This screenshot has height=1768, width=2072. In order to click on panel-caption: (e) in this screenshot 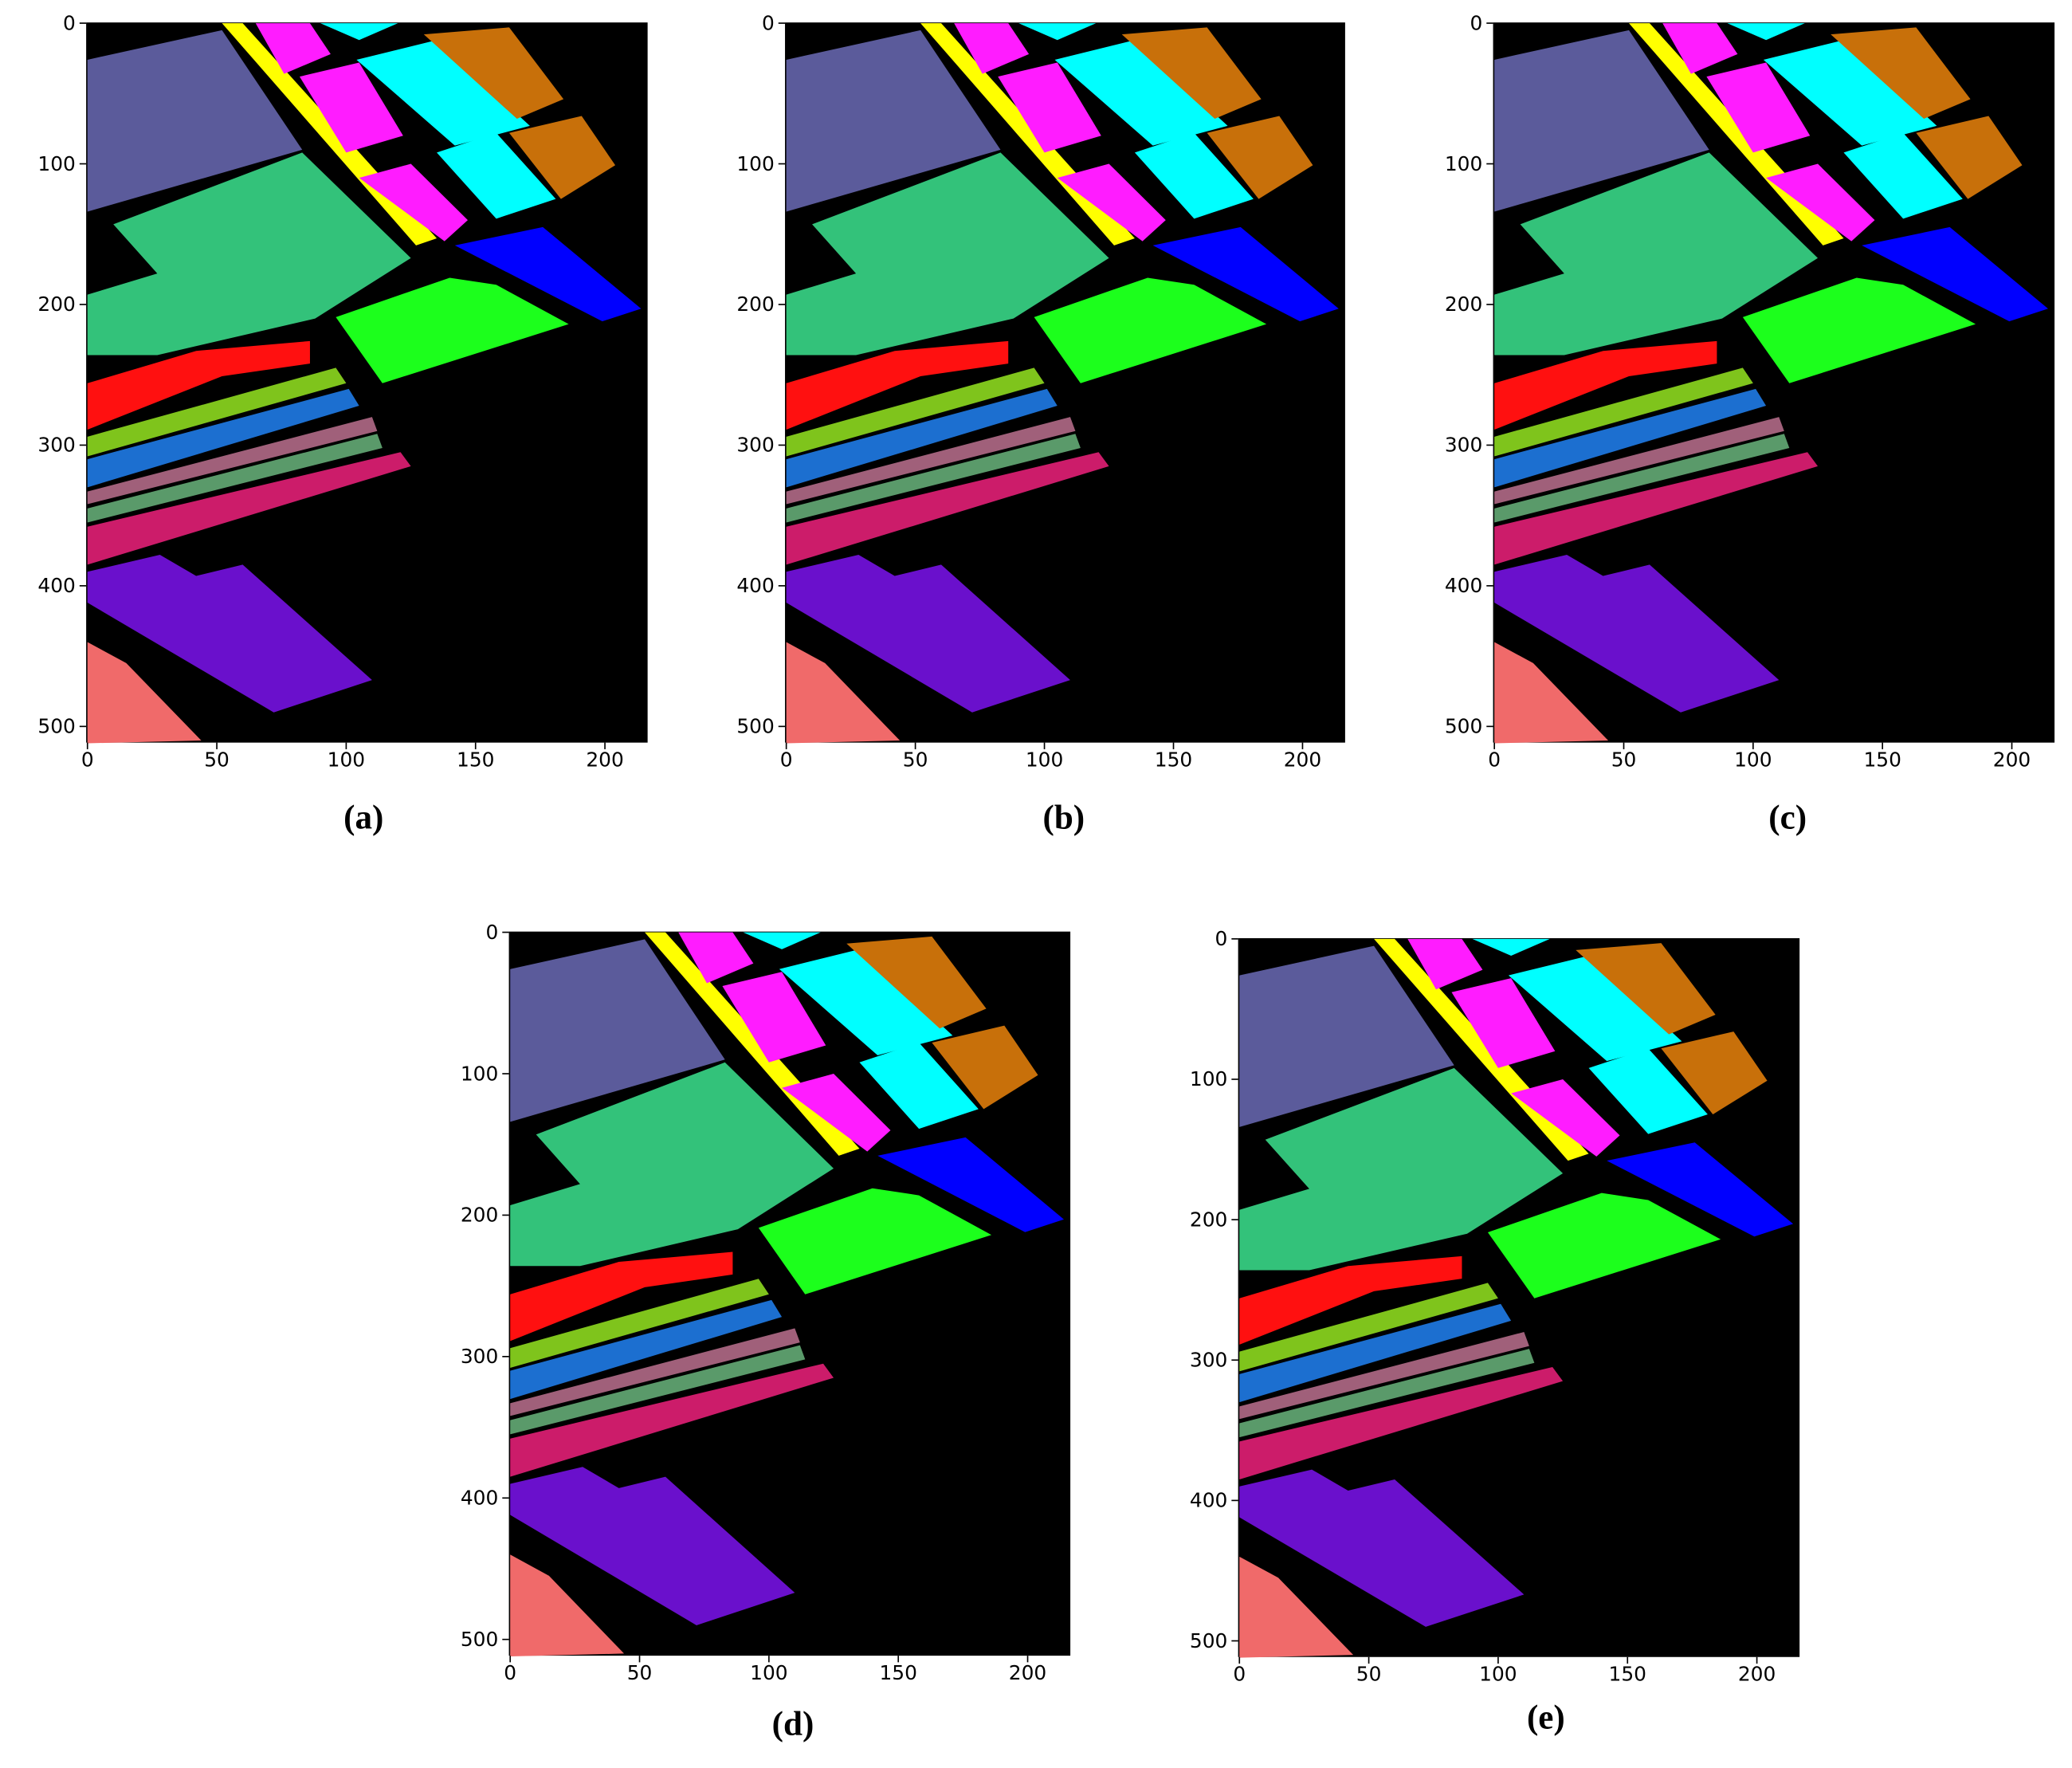, I will do `click(1546, 1717)`.